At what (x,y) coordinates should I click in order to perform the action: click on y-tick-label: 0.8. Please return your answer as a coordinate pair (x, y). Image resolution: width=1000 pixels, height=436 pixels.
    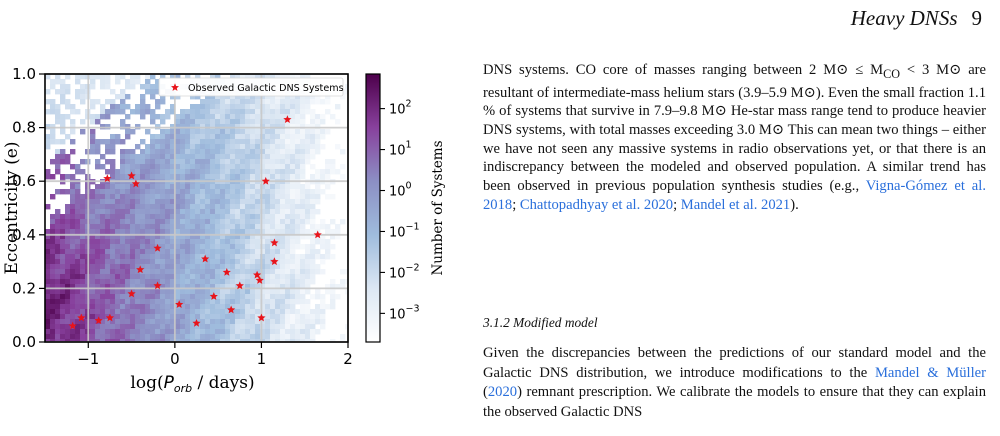
    Looking at the image, I should click on (24, 128).